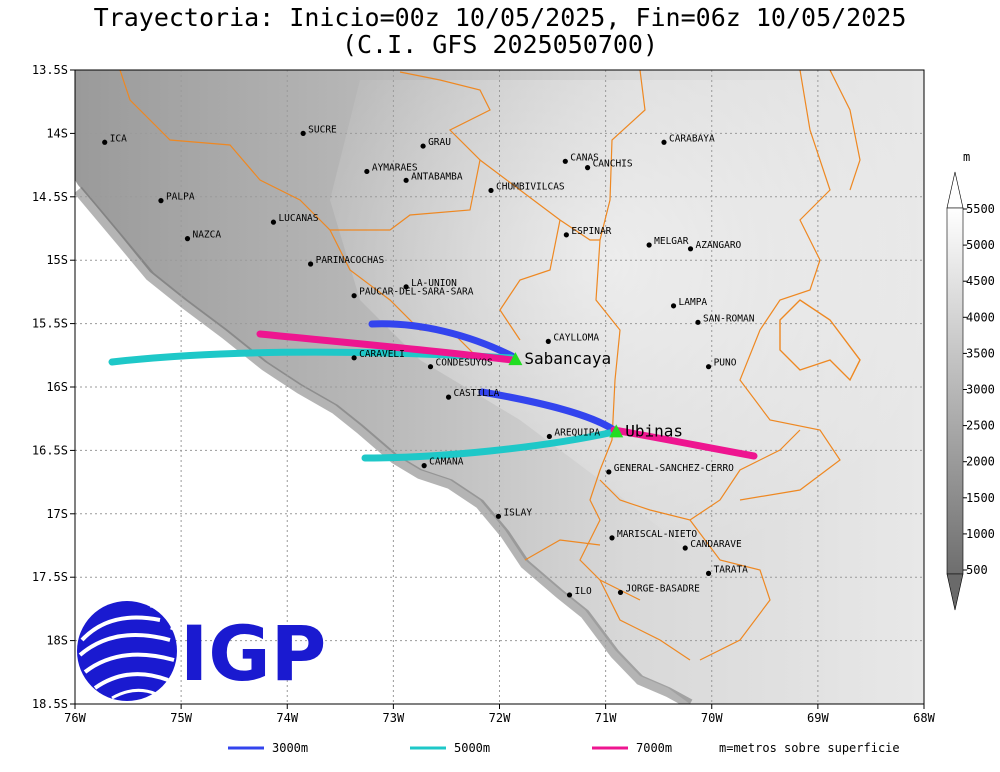 This screenshot has width=1000, height=772. I want to click on legend-label: 3000m, so click(290, 748).